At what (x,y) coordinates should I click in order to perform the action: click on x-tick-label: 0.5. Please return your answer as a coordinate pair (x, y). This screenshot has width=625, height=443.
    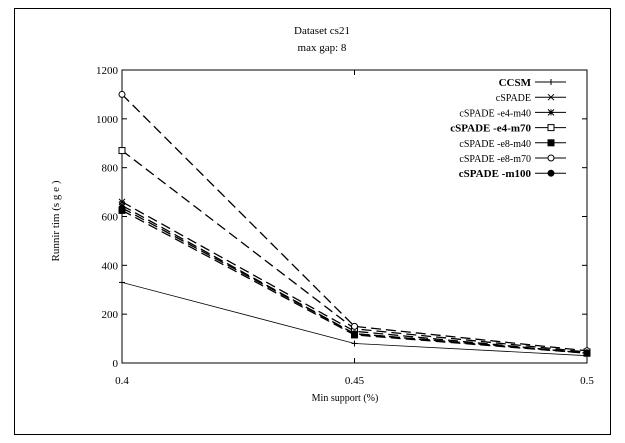
    Looking at the image, I should click on (587, 381).